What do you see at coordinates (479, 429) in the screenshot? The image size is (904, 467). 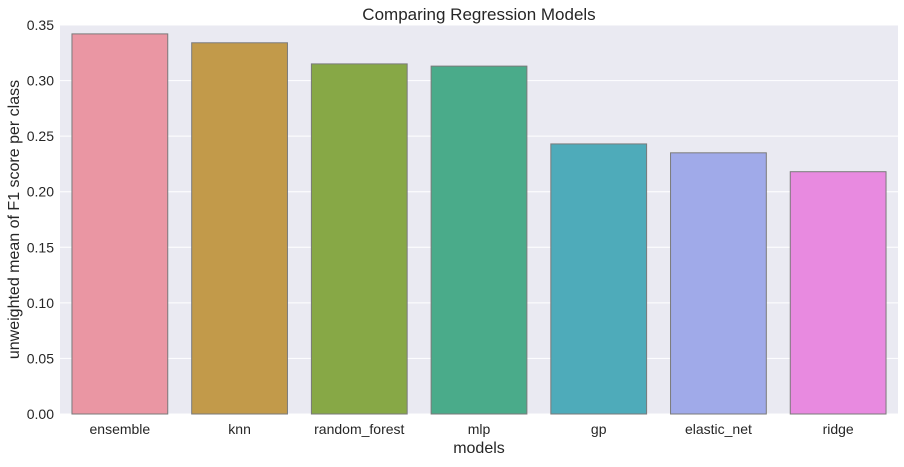 I see `x-tick-label: mlp` at bounding box center [479, 429].